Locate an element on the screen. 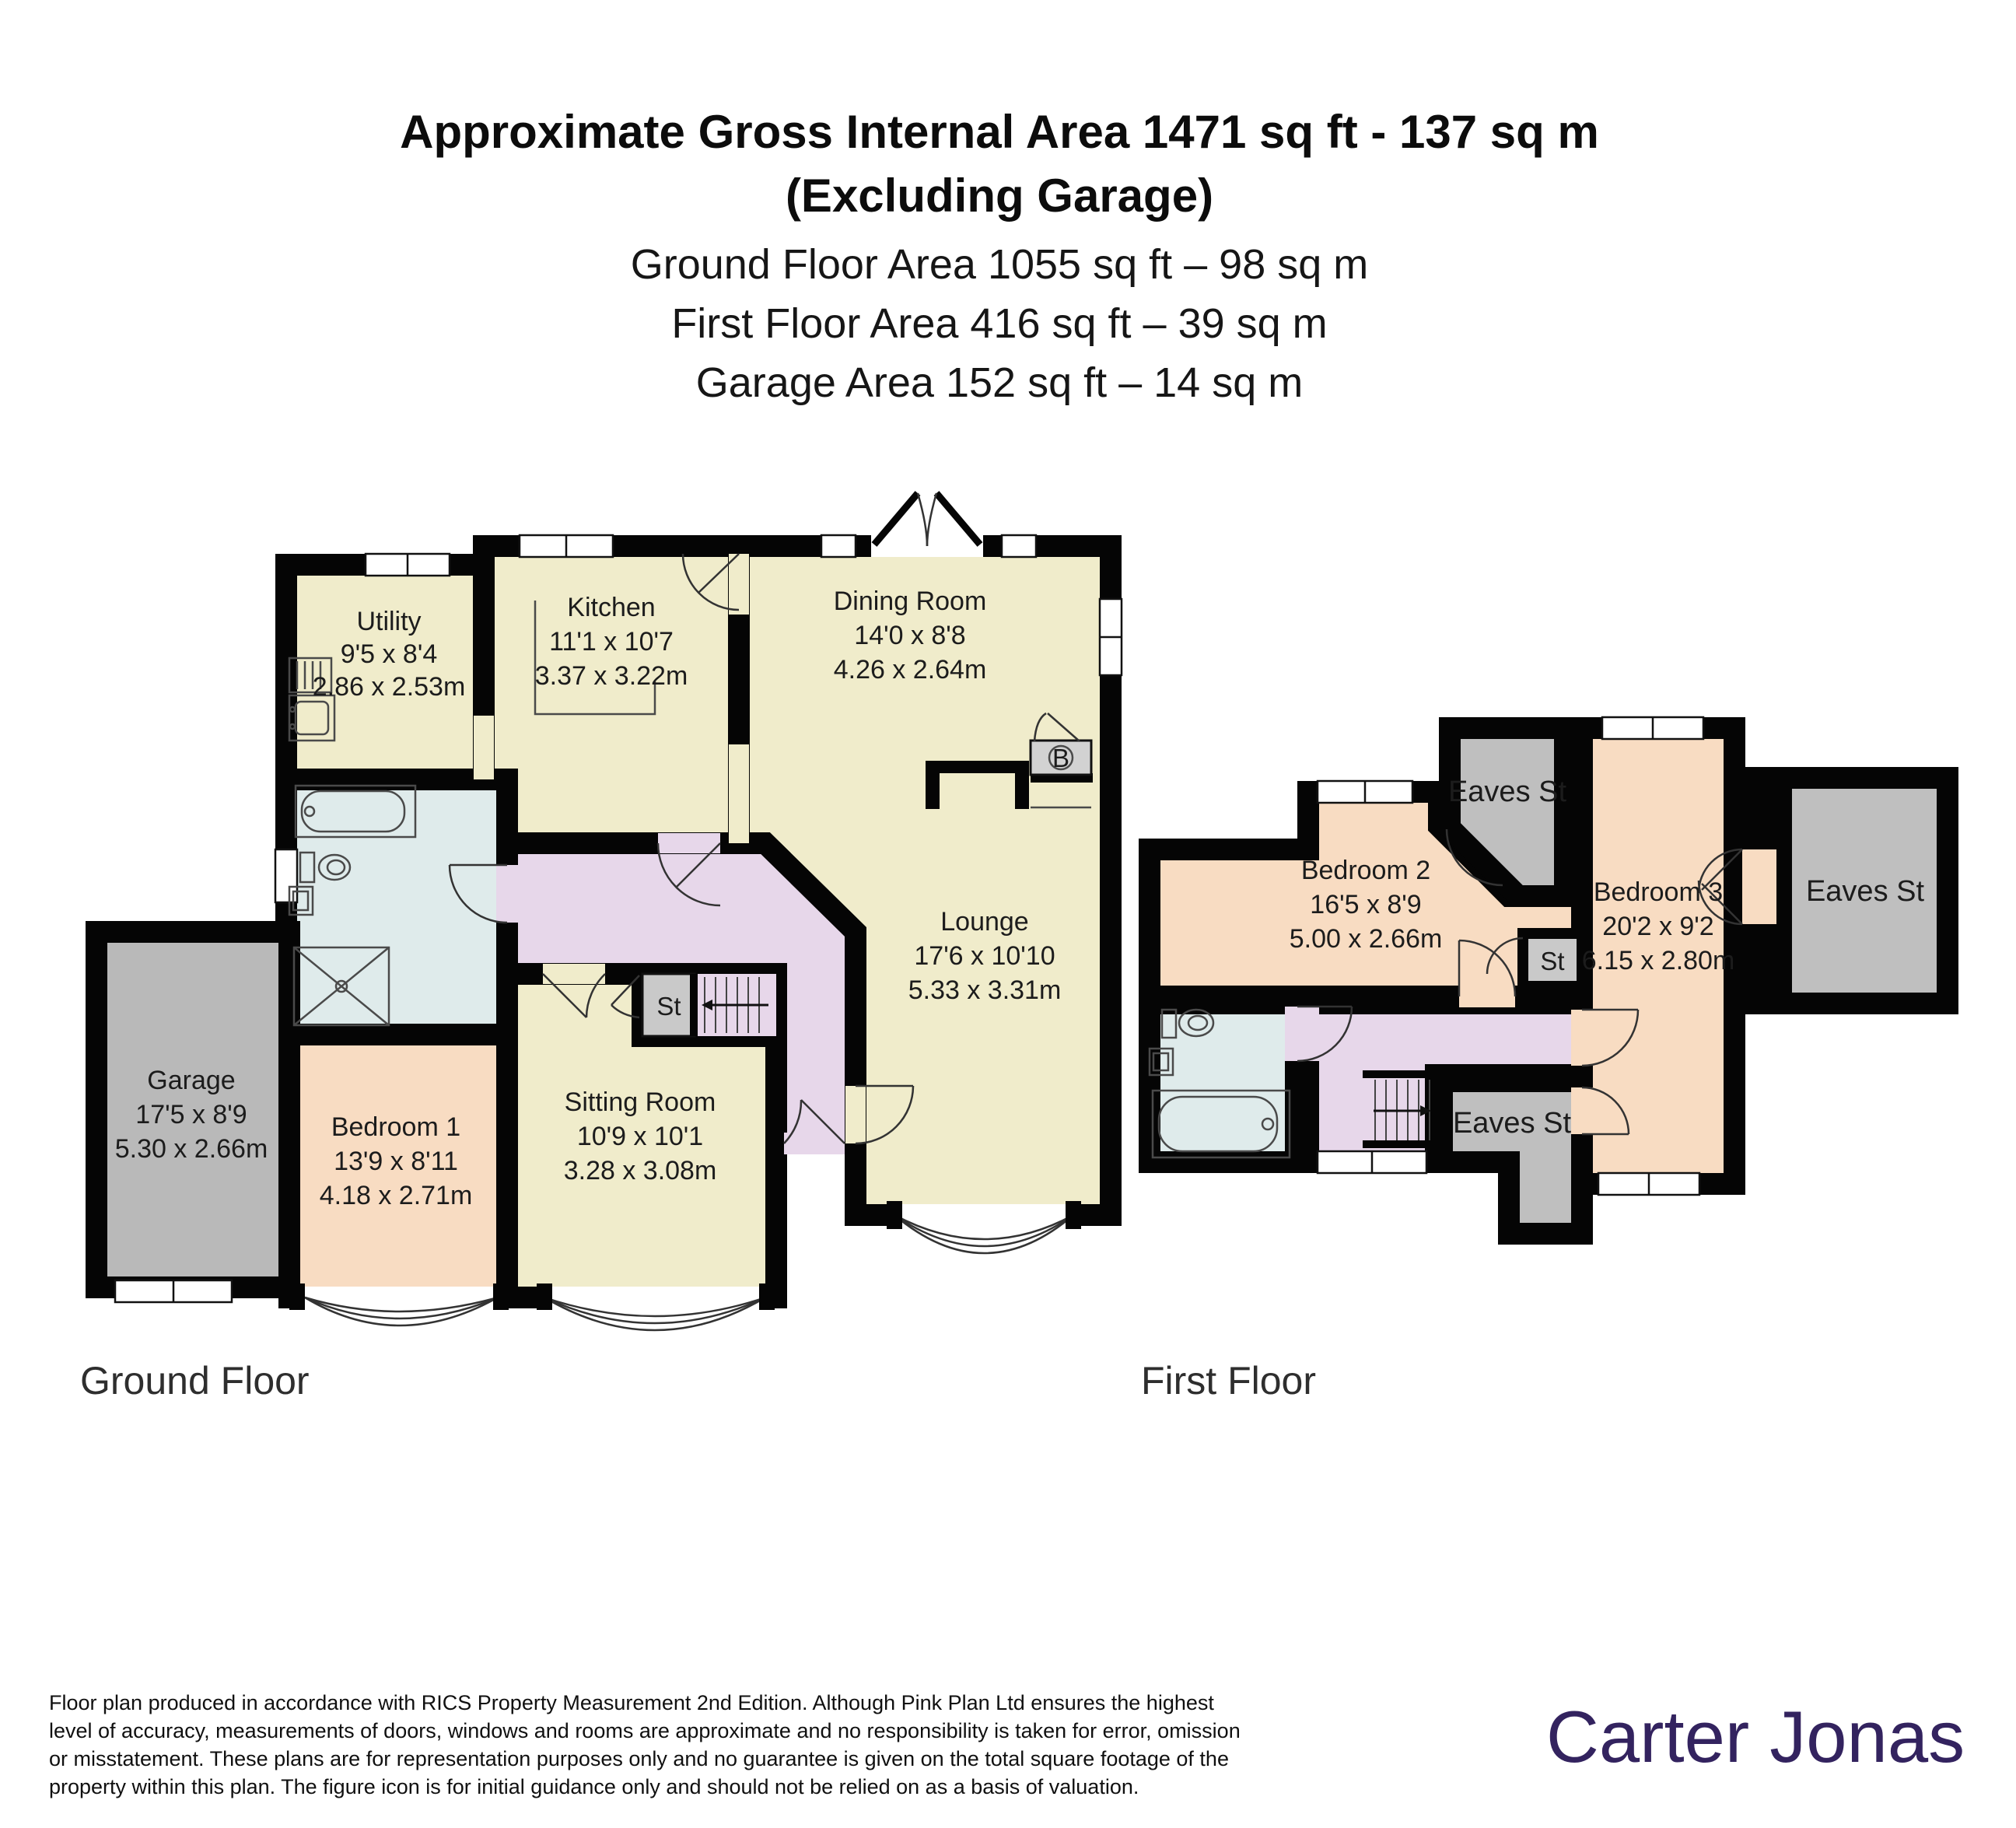  label-store-ff: St is located at coordinates (1552, 961).